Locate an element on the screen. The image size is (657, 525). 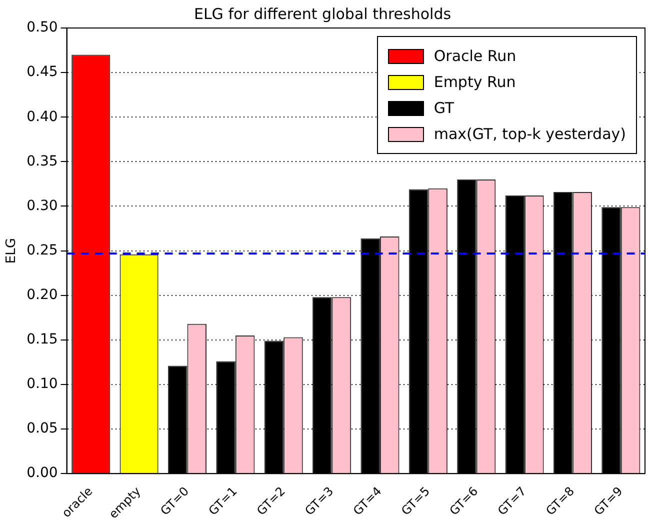
y-tick-label: 0.20 is located at coordinates (42, 295).